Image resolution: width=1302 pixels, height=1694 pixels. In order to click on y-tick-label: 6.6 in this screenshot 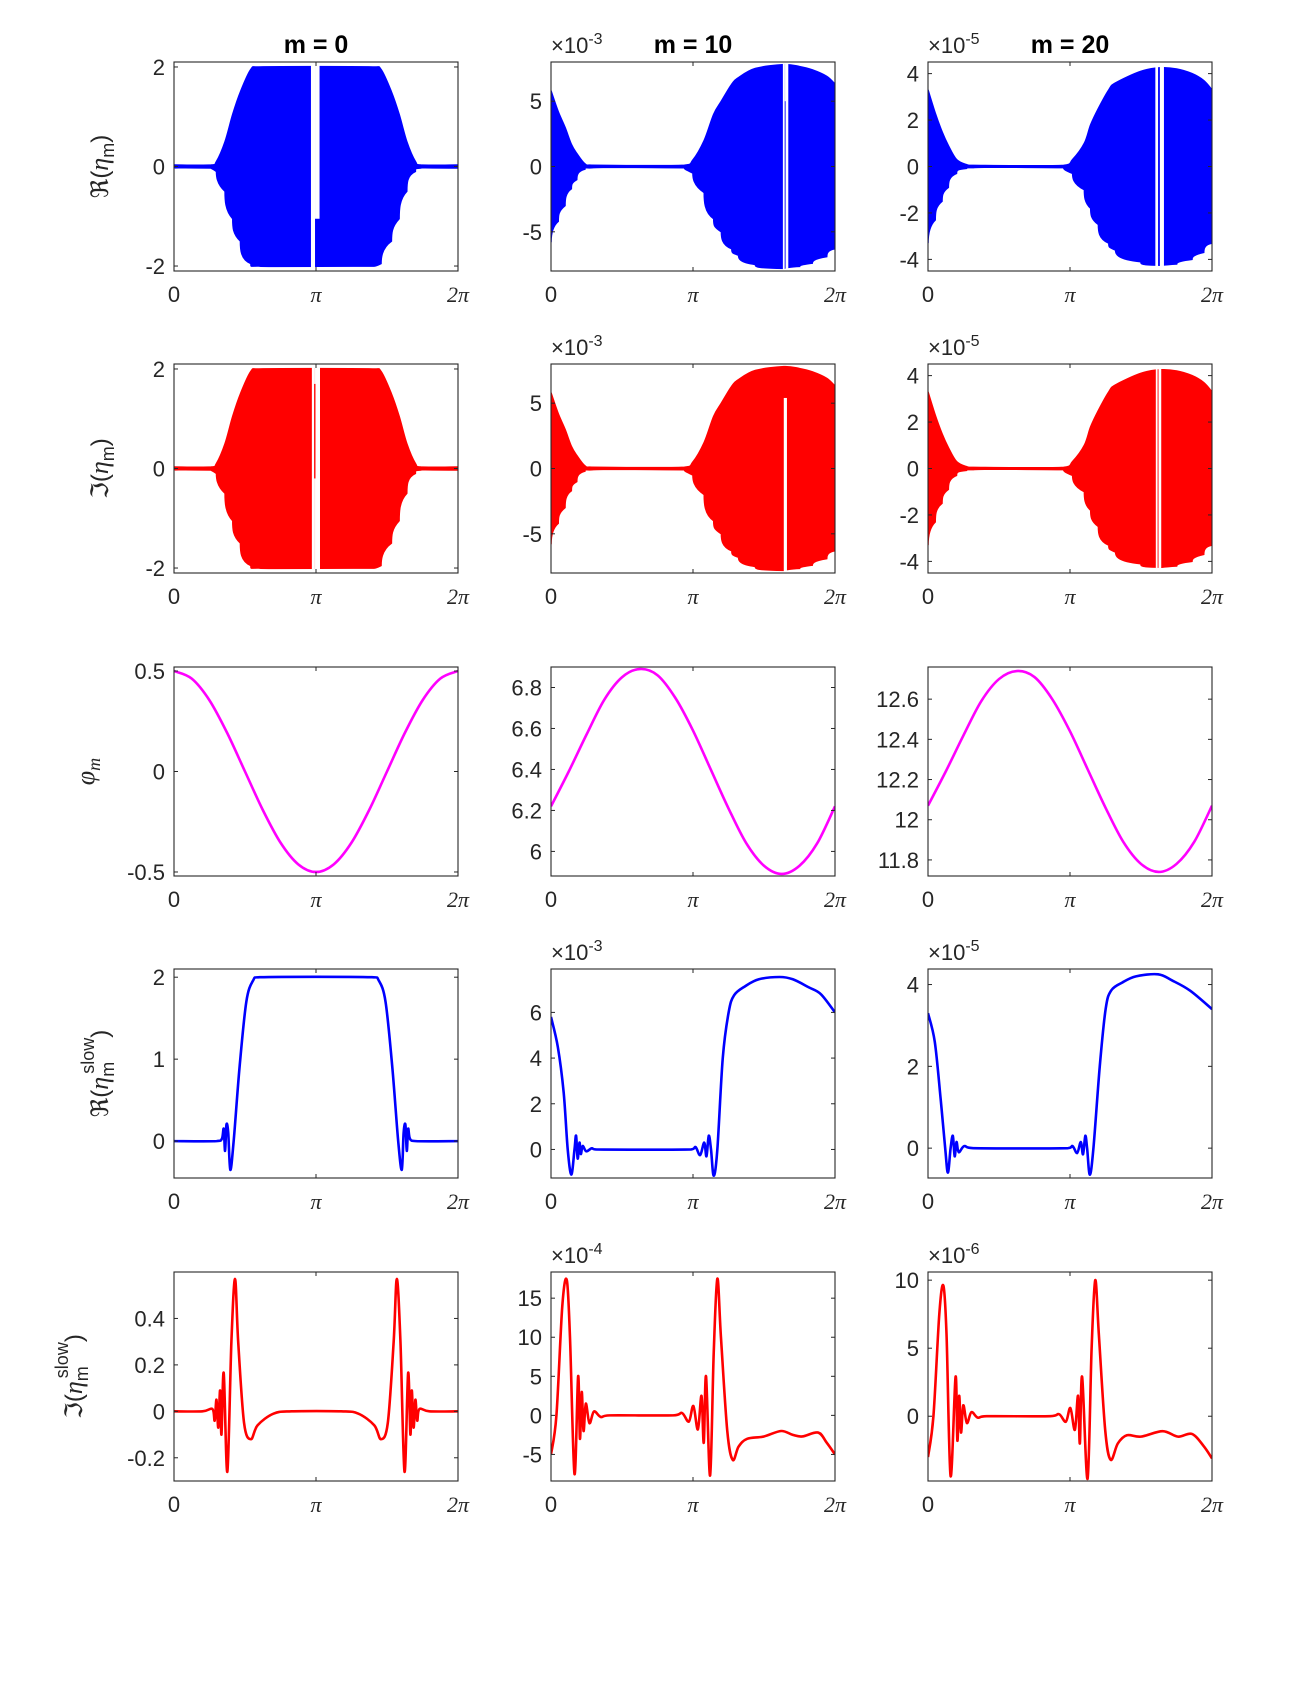, I will do `click(526, 728)`.